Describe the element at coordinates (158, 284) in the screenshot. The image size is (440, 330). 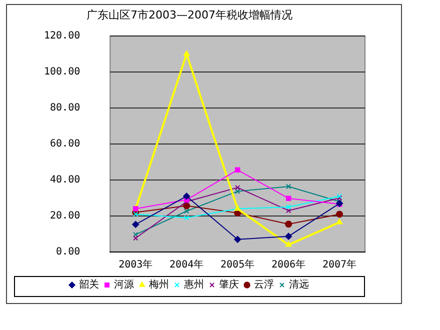
I see `legend-label: 梅州` at that location.